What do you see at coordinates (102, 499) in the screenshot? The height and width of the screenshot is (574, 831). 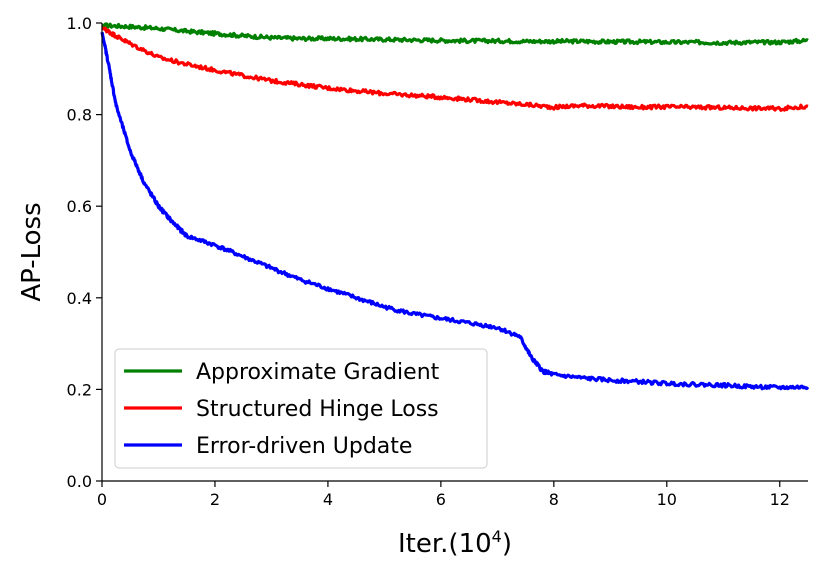 I see `x-tick-label: 0` at bounding box center [102, 499].